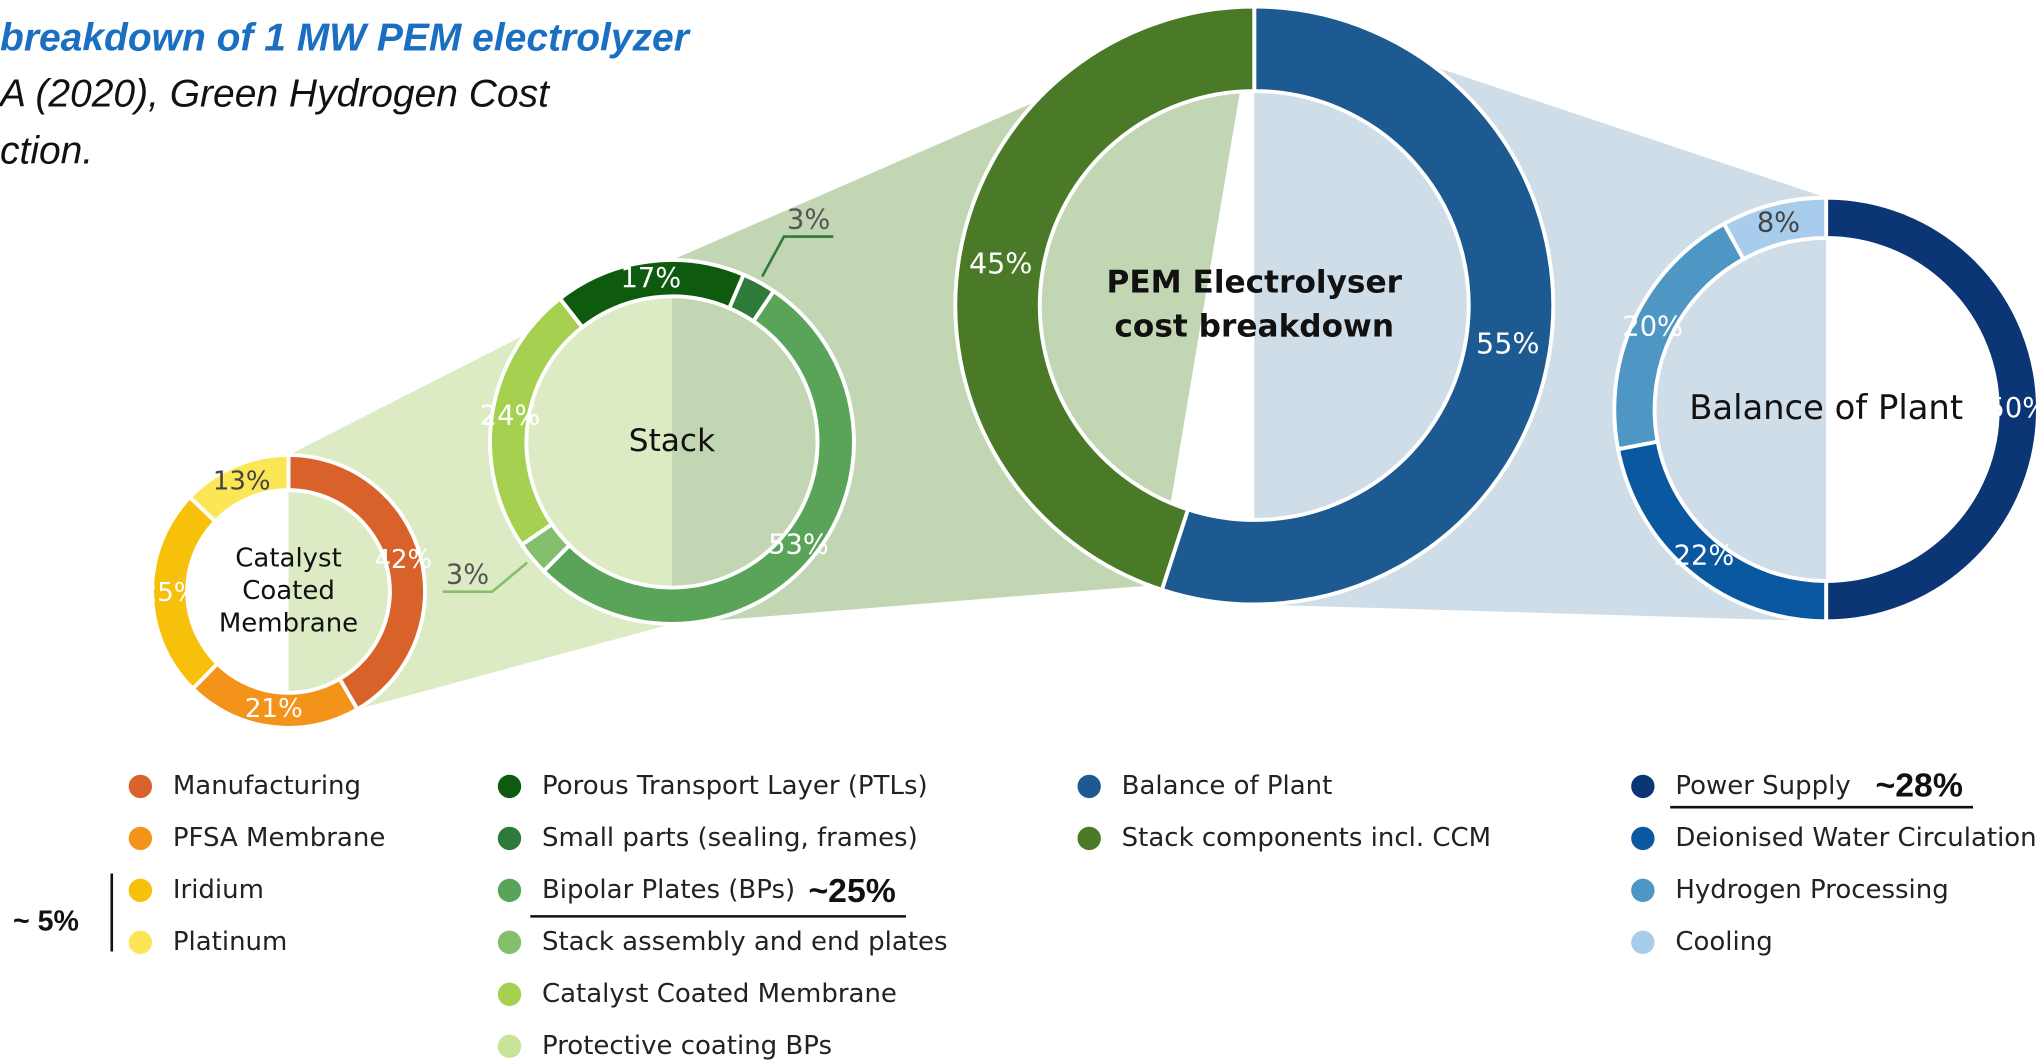  What do you see at coordinates (1254, 282) in the screenshot?
I see `donut-center-label: PEM Electrolyser` at bounding box center [1254, 282].